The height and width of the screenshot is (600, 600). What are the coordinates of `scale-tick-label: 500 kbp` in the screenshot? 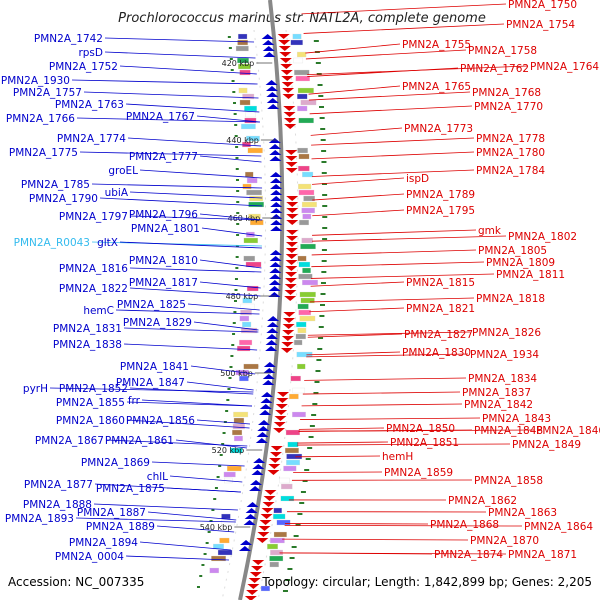 It's located at (236, 373).